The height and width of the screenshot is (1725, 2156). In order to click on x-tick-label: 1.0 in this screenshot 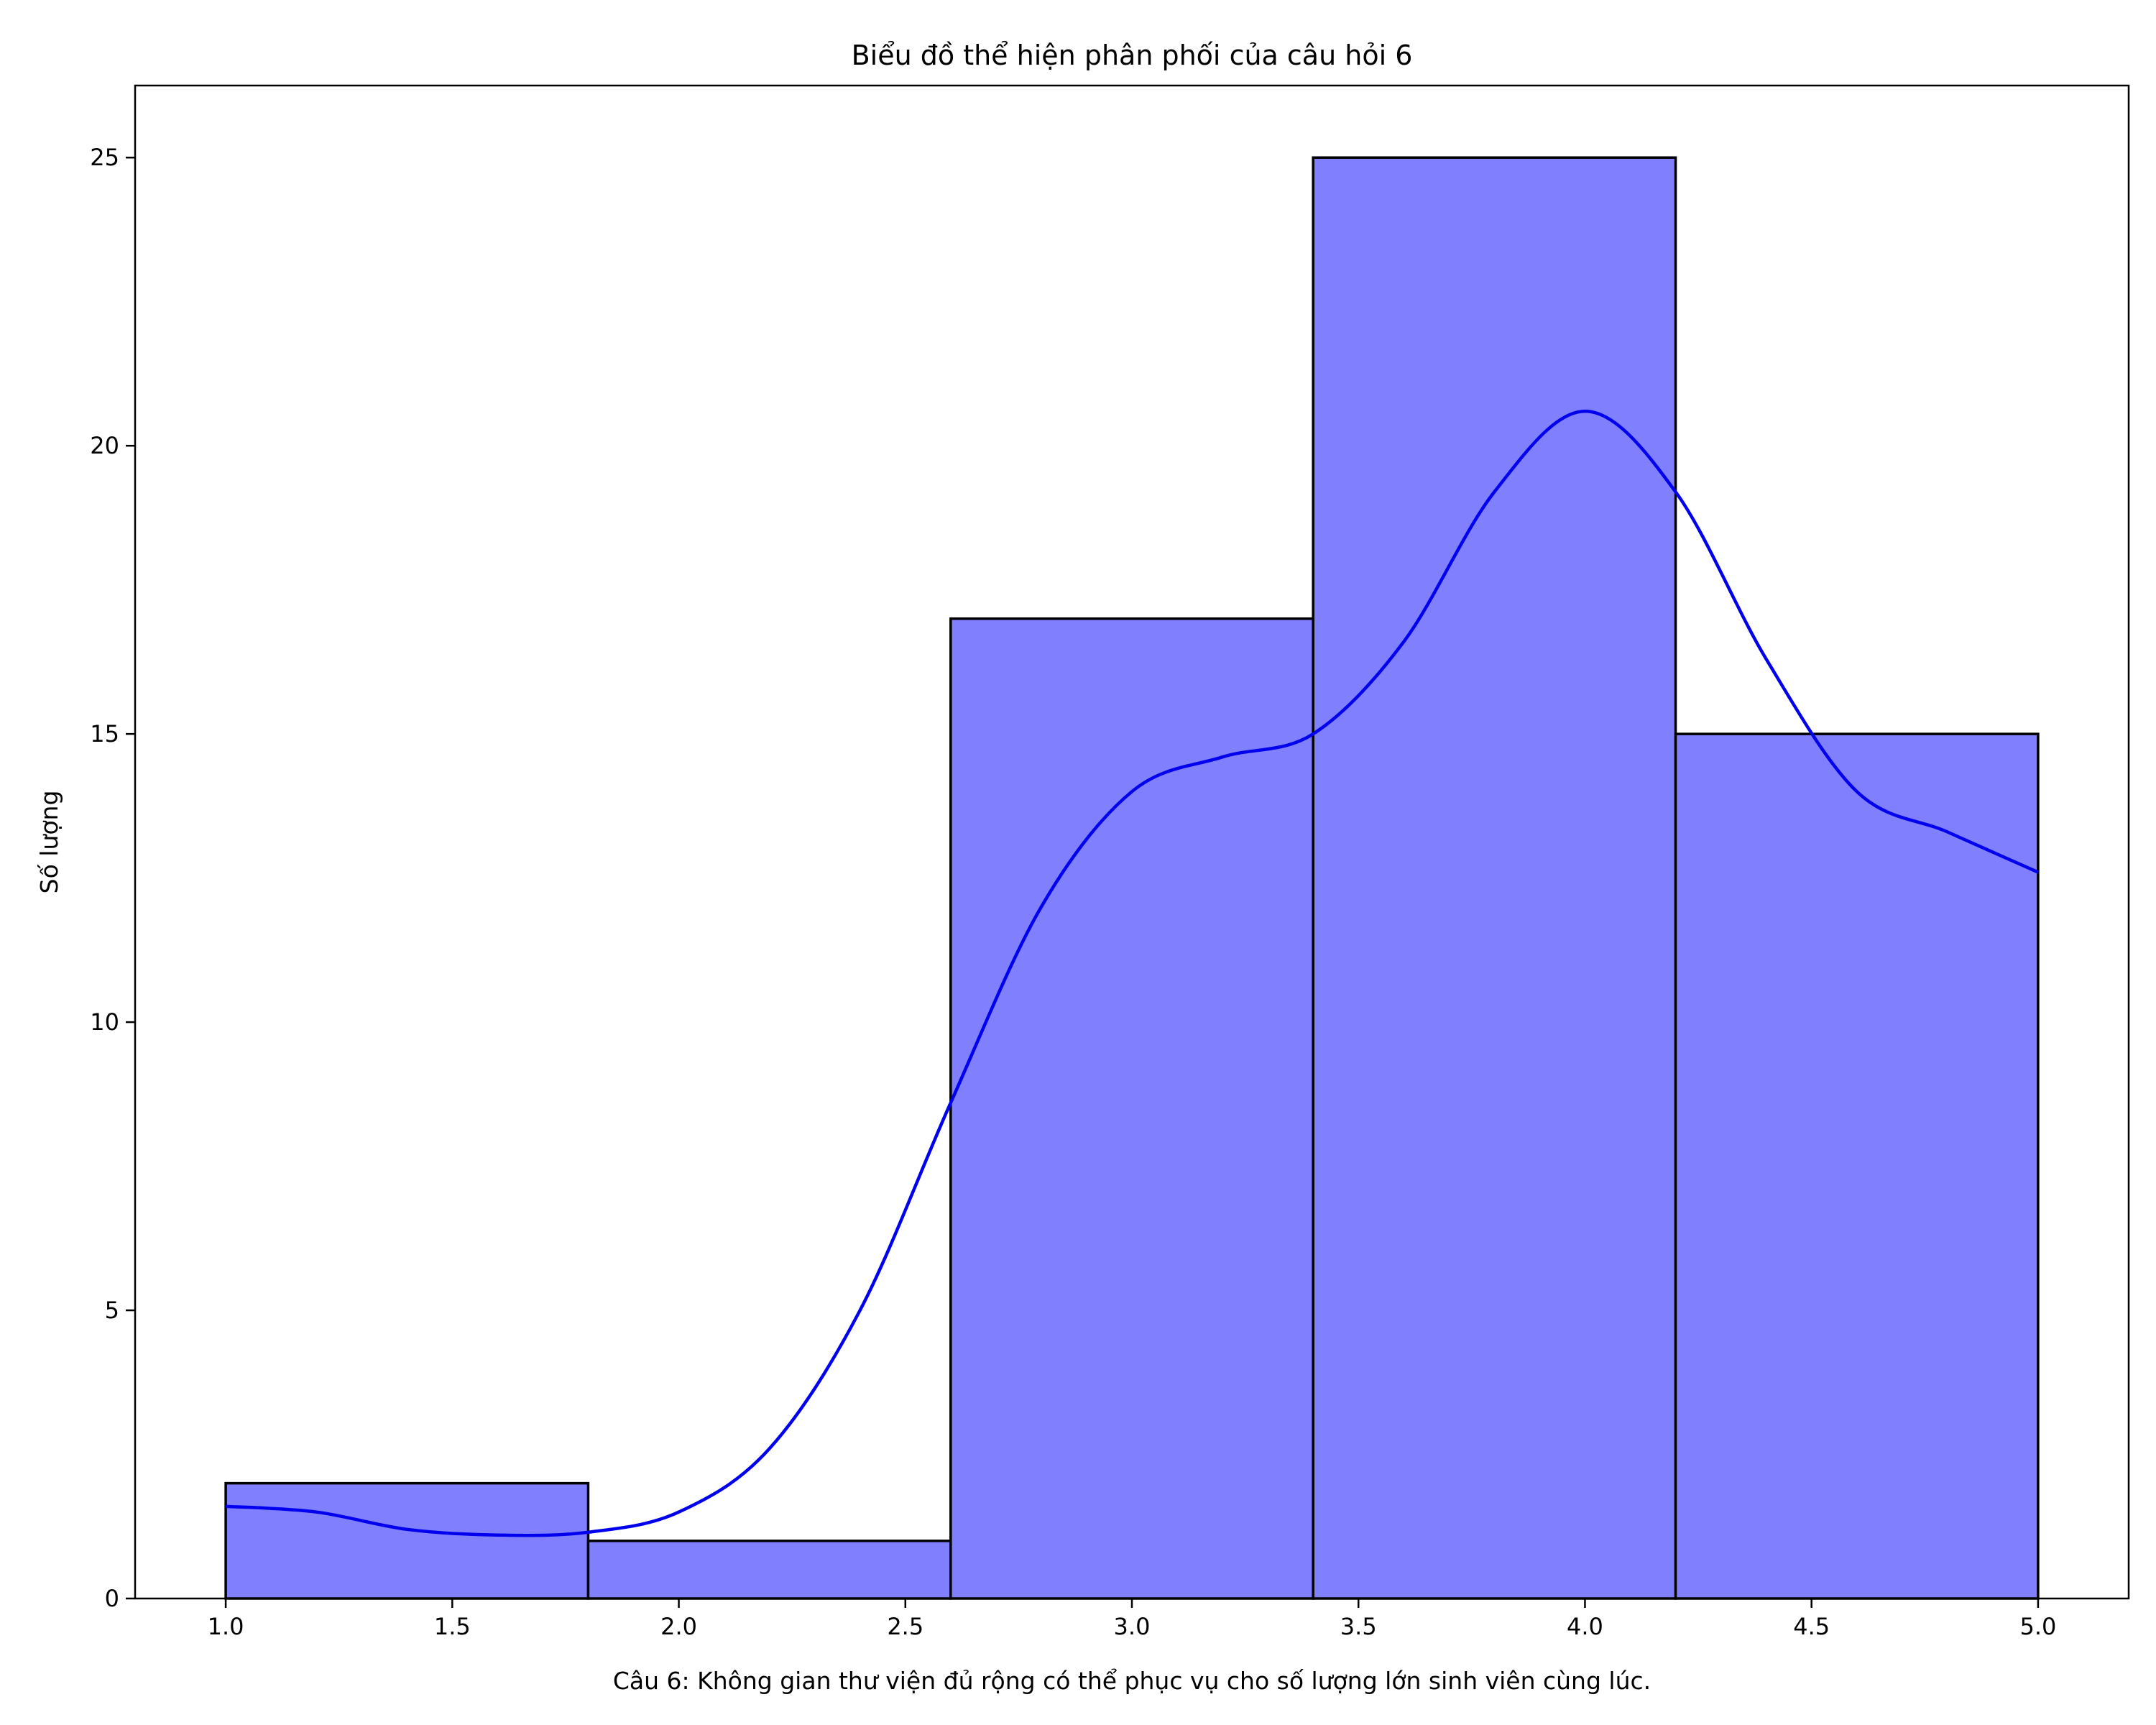, I will do `click(226, 1626)`.